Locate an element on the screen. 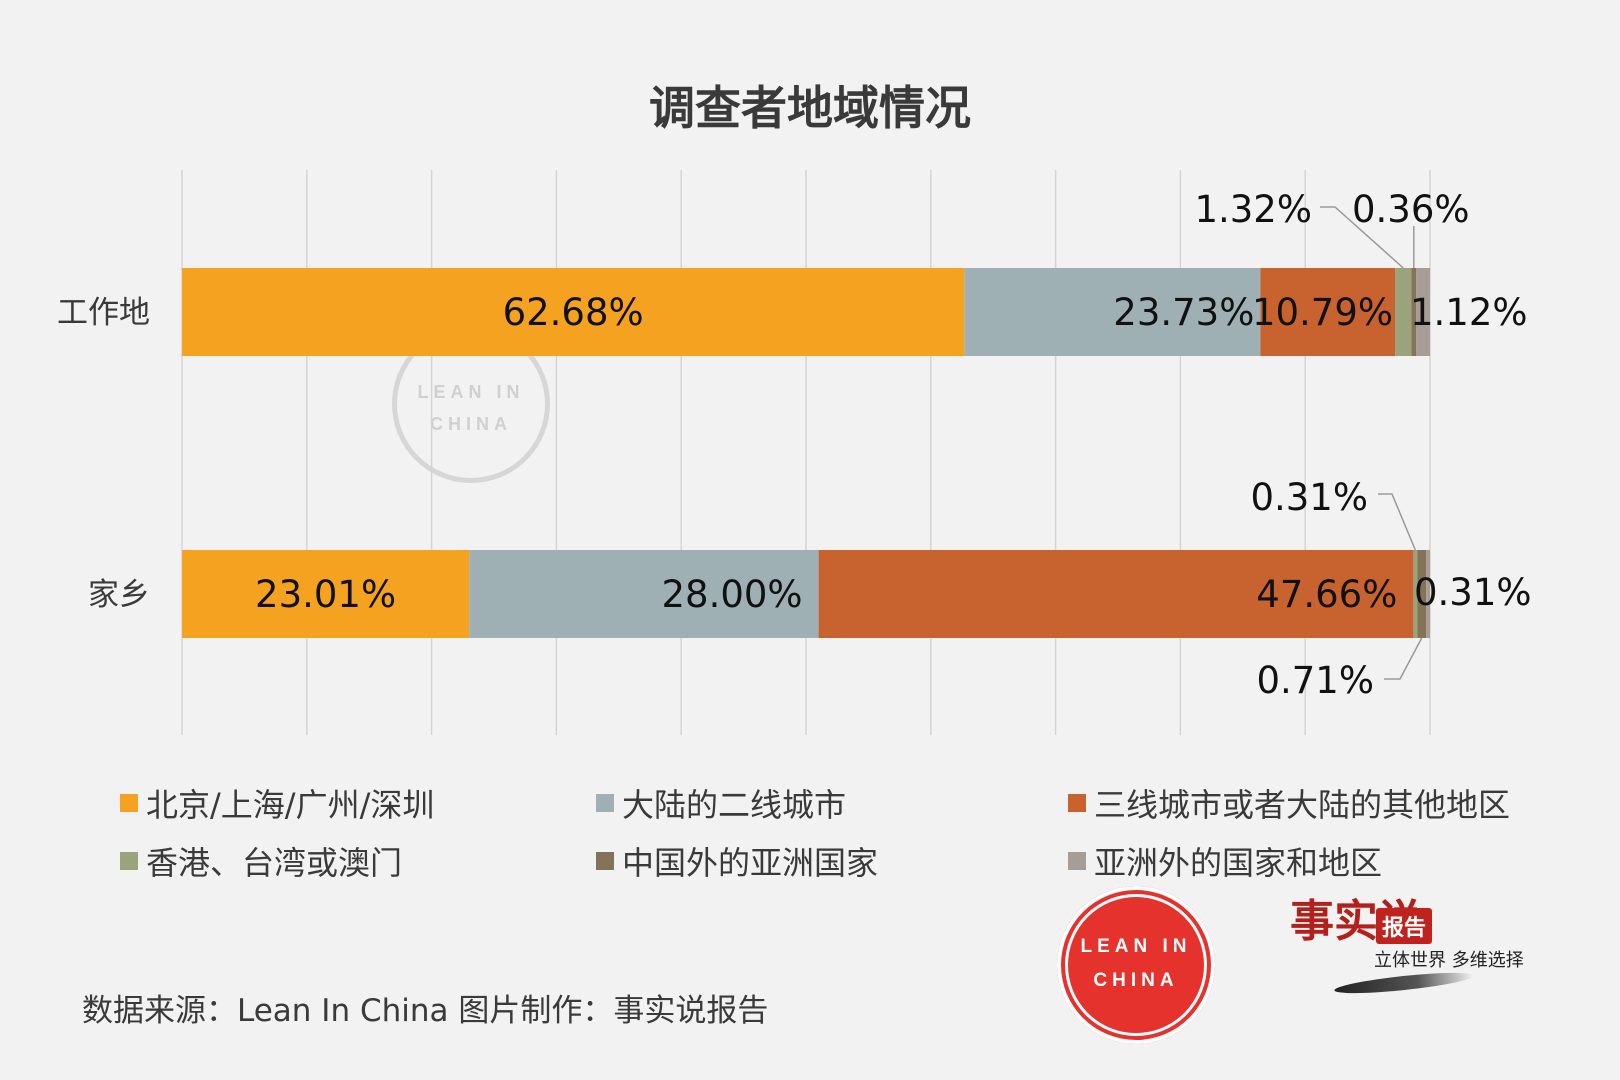  legend-item: 大陆的二线城市 is located at coordinates (721, 803).